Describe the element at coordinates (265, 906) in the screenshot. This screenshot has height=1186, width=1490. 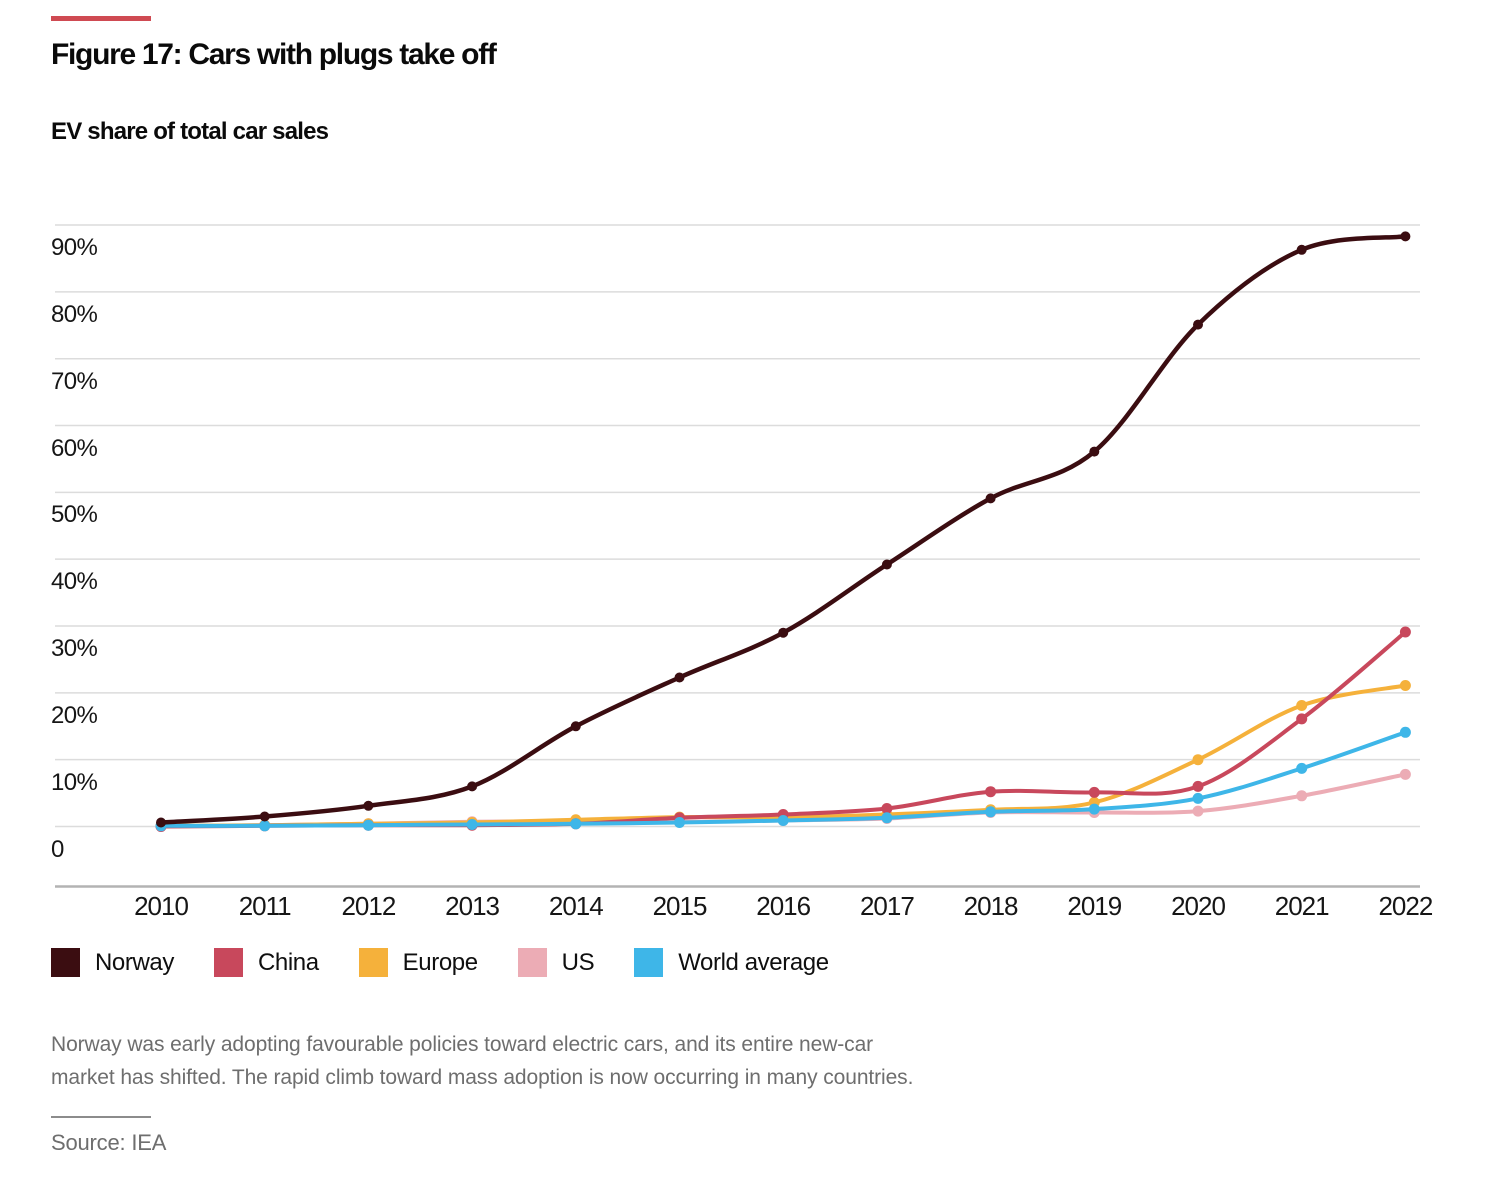
I see `x-axis-tick-label: 2011` at that location.